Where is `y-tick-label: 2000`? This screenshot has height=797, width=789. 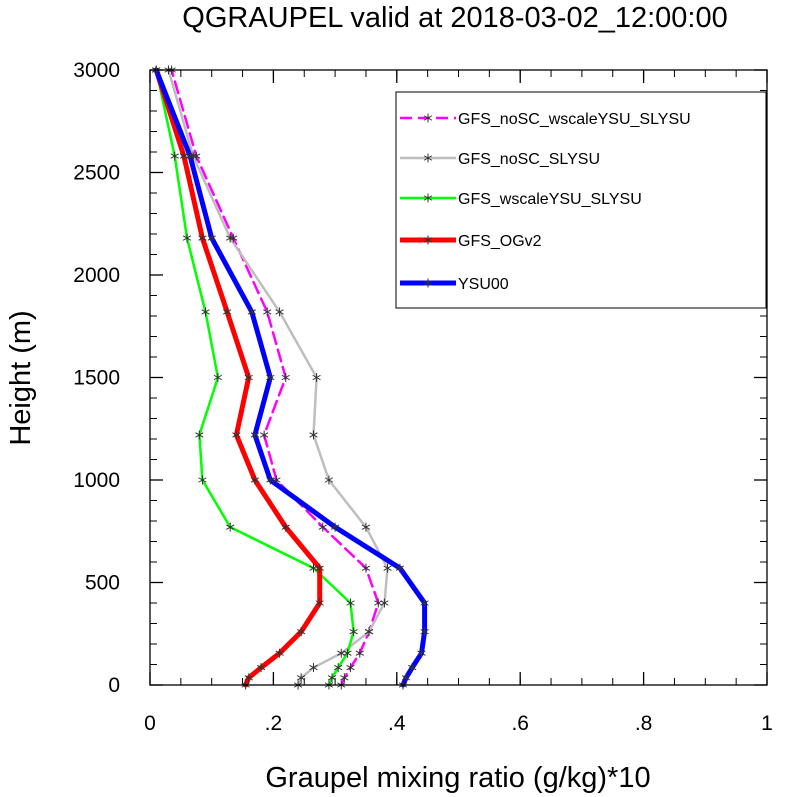
y-tick-label: 2000 is located at coordinates (96, 275).